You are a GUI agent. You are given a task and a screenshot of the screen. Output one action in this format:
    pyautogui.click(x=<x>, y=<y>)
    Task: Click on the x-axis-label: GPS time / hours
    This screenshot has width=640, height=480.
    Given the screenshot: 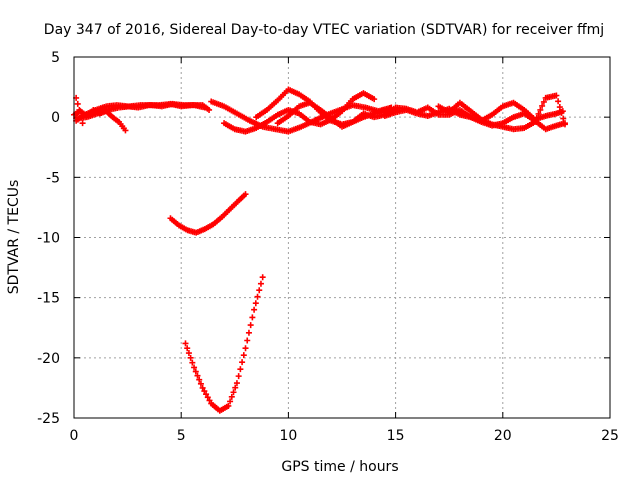 What is the action you would take?
    pyautogui.click(x=339, y=467)
    